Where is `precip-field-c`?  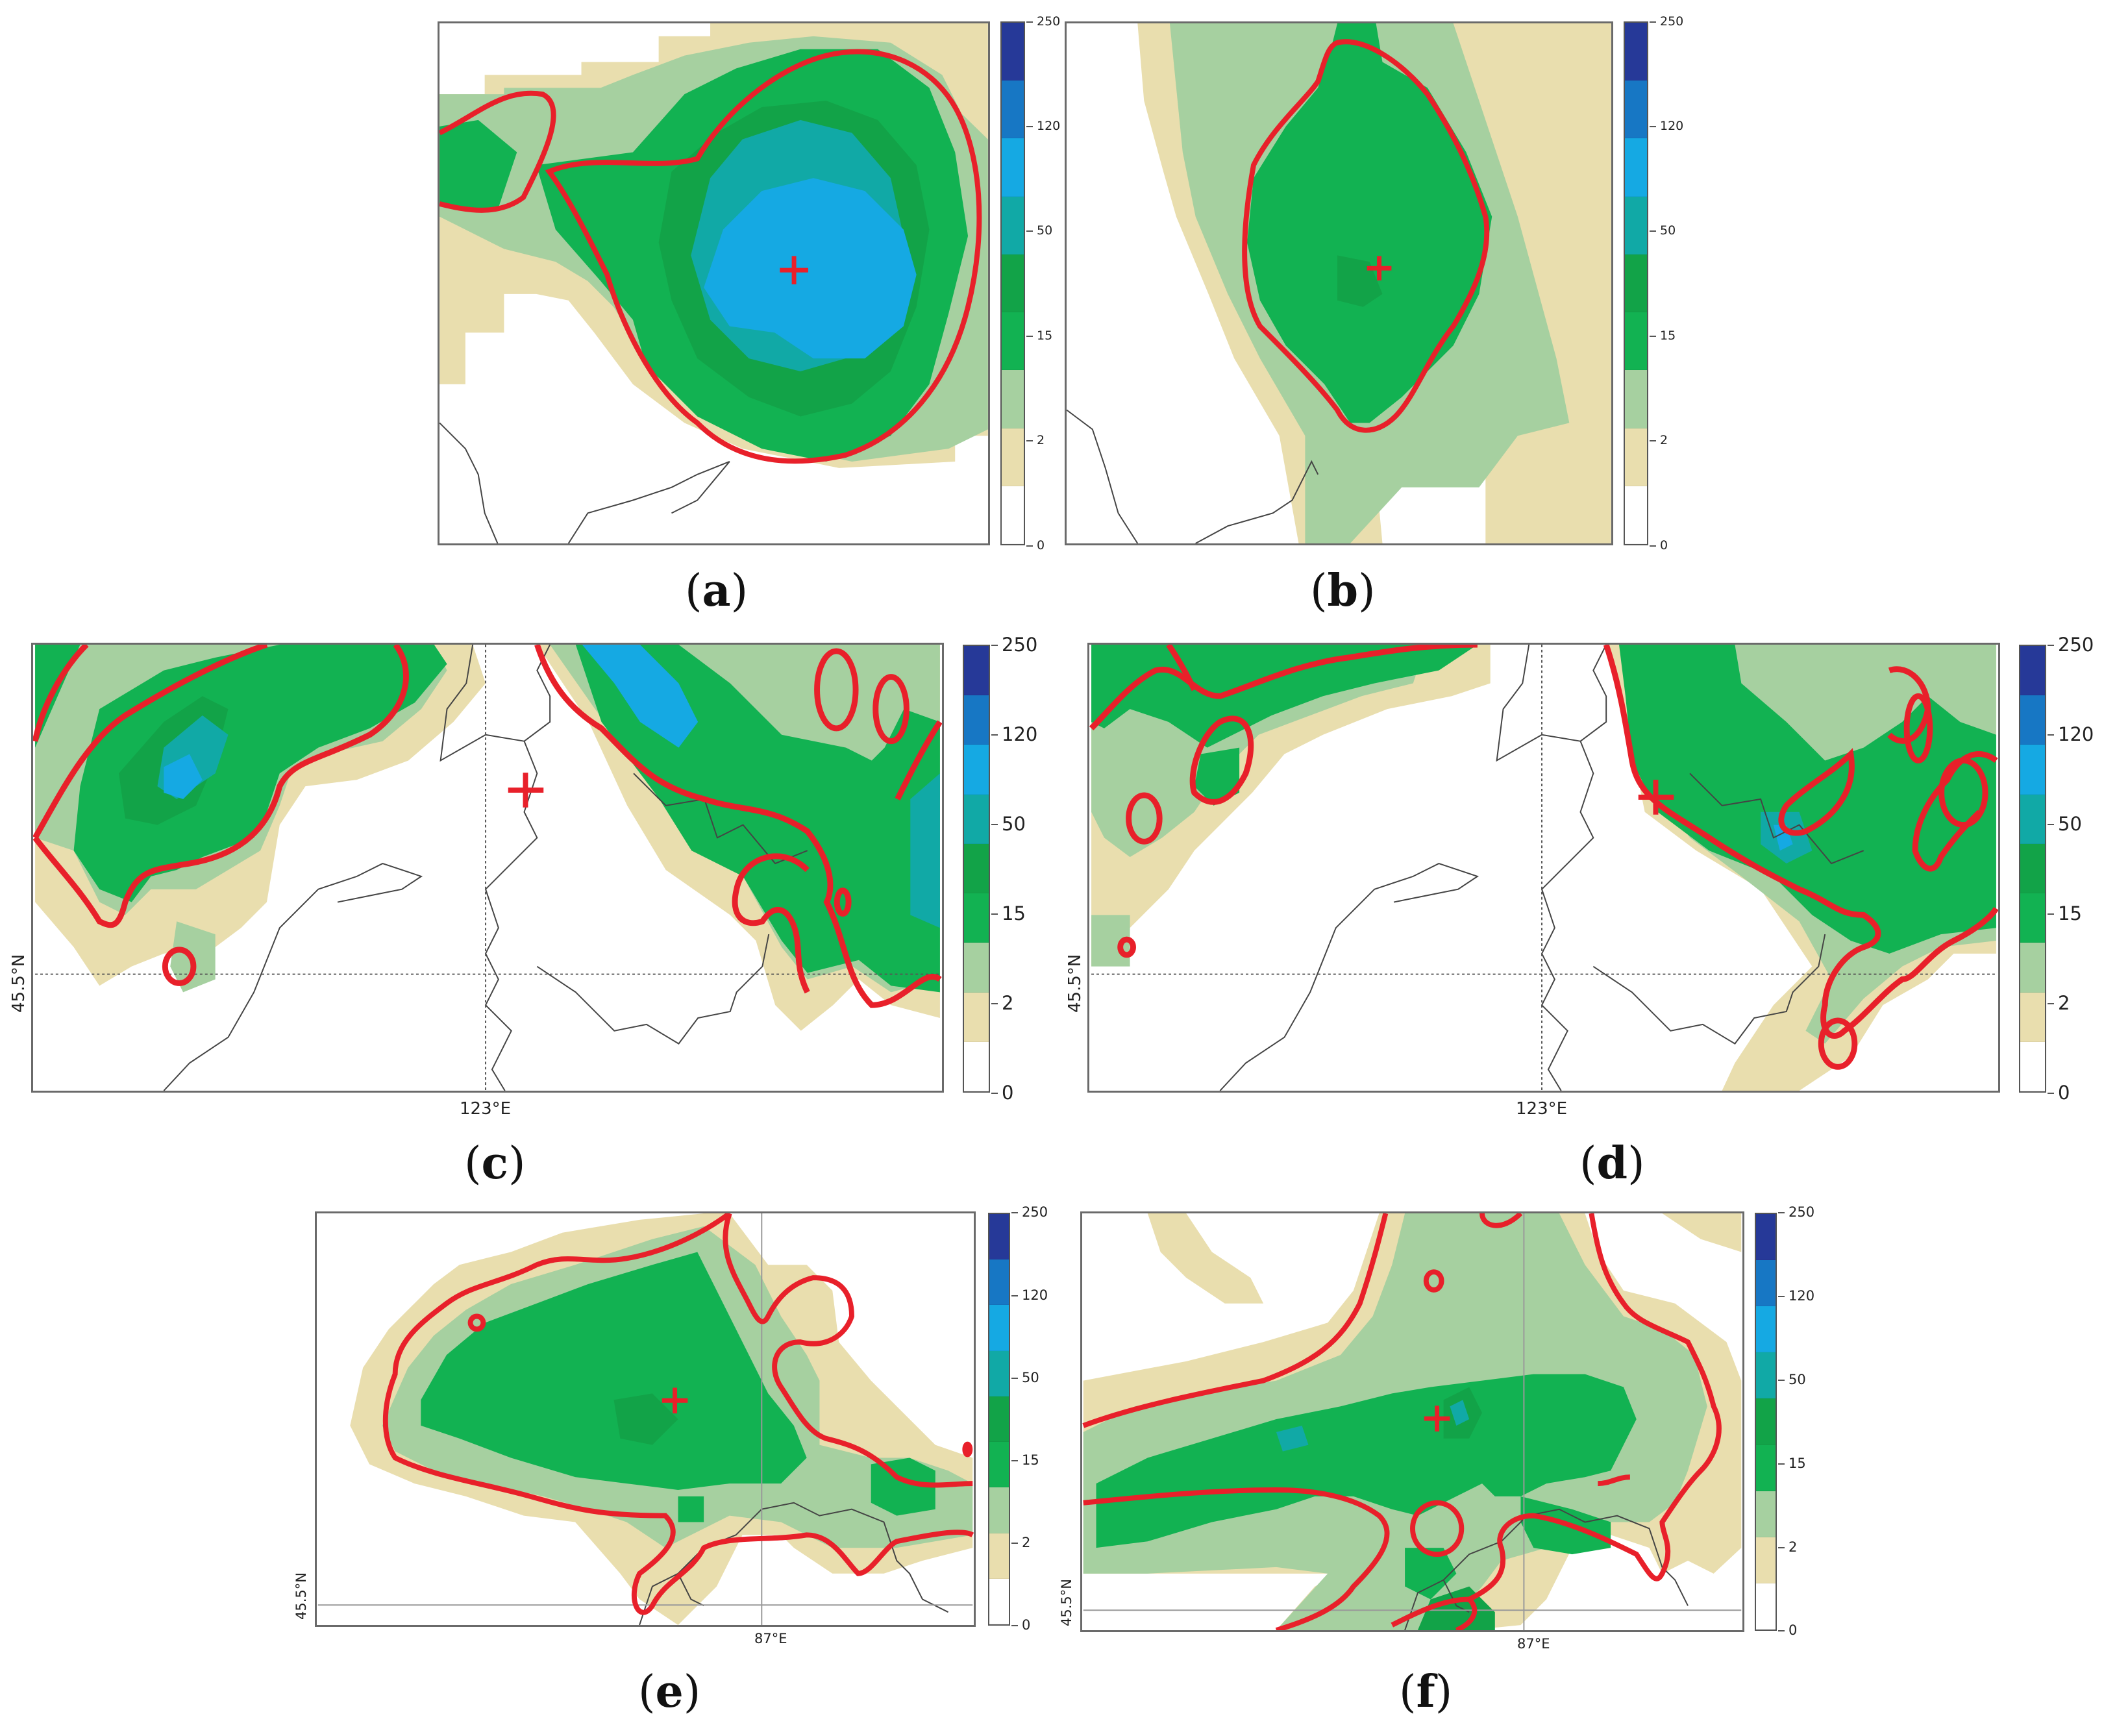 precip-field-c is located at coordinates (488, 838).